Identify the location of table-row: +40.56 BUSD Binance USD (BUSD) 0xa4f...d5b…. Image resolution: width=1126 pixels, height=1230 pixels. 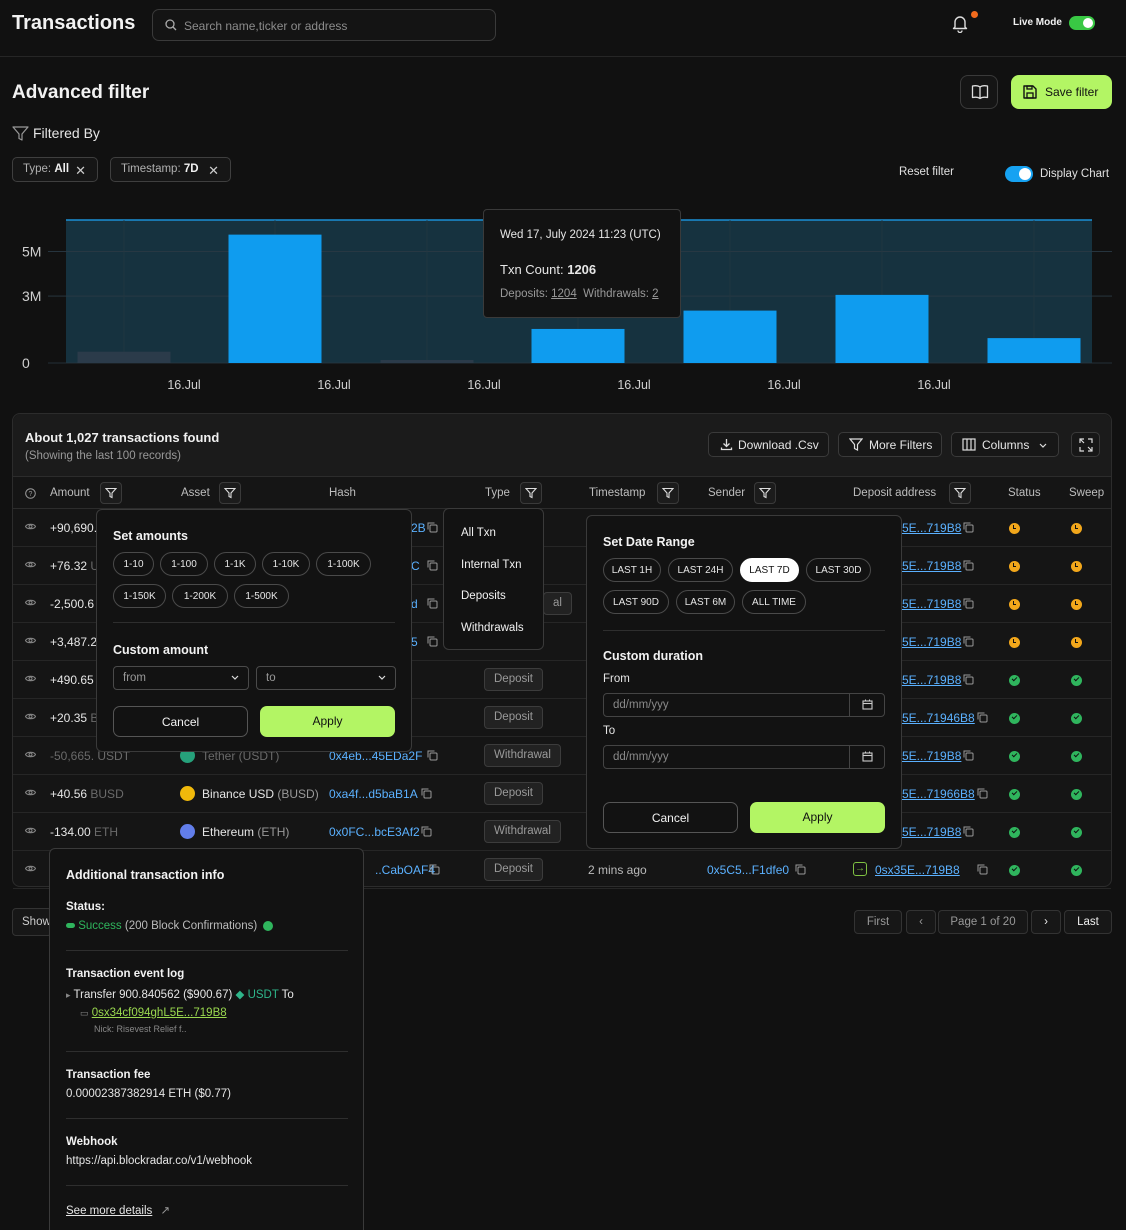
(562, 794).